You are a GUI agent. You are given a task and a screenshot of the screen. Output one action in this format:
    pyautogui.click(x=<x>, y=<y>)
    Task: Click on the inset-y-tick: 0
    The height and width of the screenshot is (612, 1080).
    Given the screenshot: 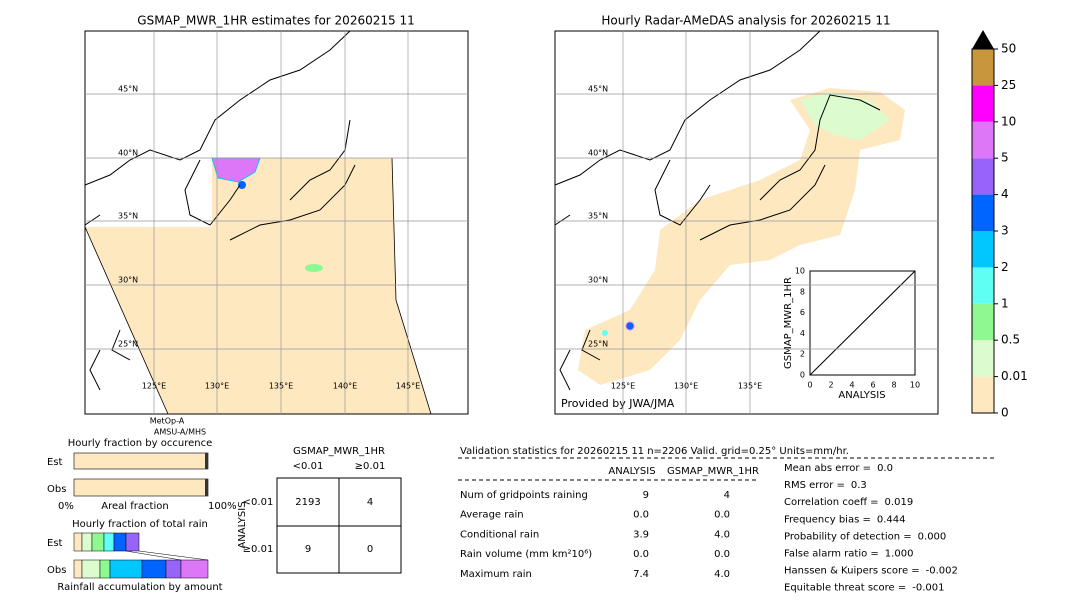 What is the action you would take?
    pyautogui.click(x=802, y=375)
    